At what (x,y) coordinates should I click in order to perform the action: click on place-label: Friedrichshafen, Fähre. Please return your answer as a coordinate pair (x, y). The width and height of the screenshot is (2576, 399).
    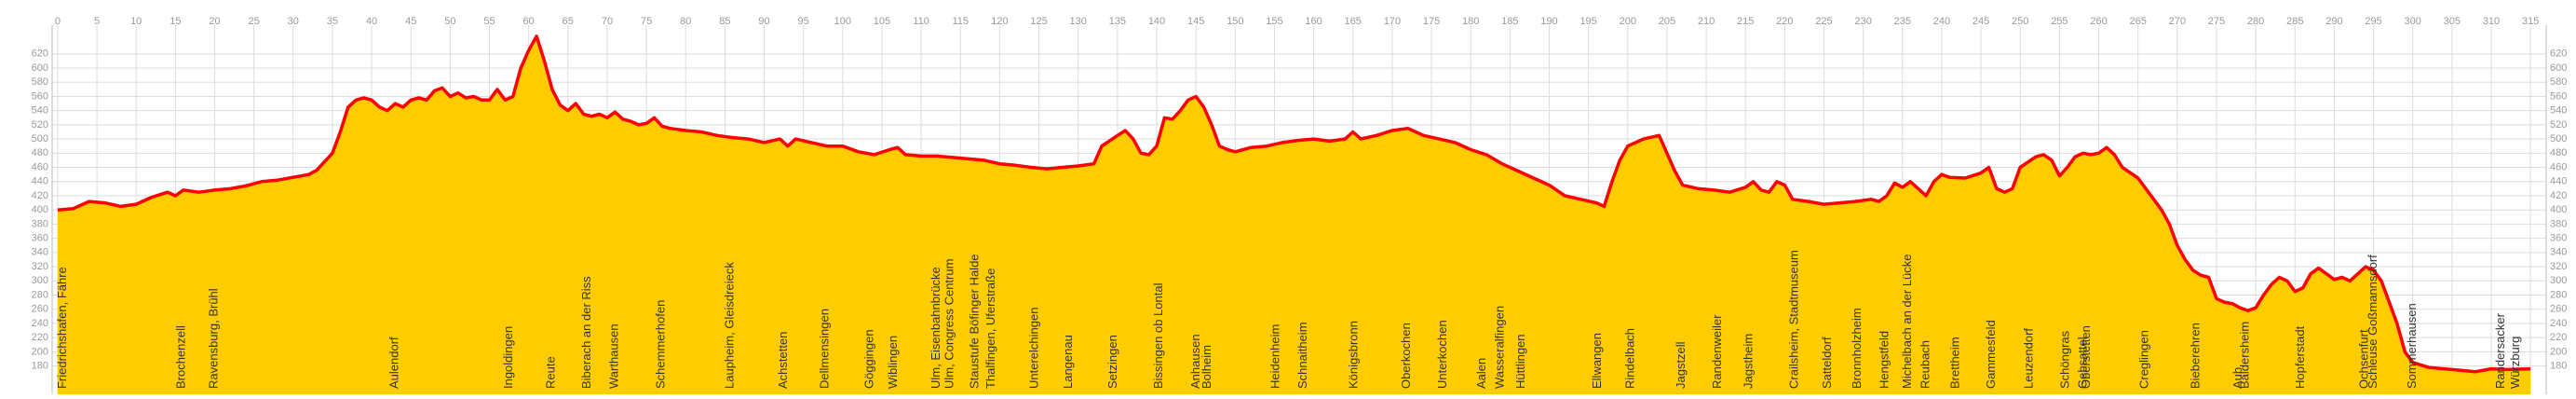
    Looking at the image, I should click on (62, 328).